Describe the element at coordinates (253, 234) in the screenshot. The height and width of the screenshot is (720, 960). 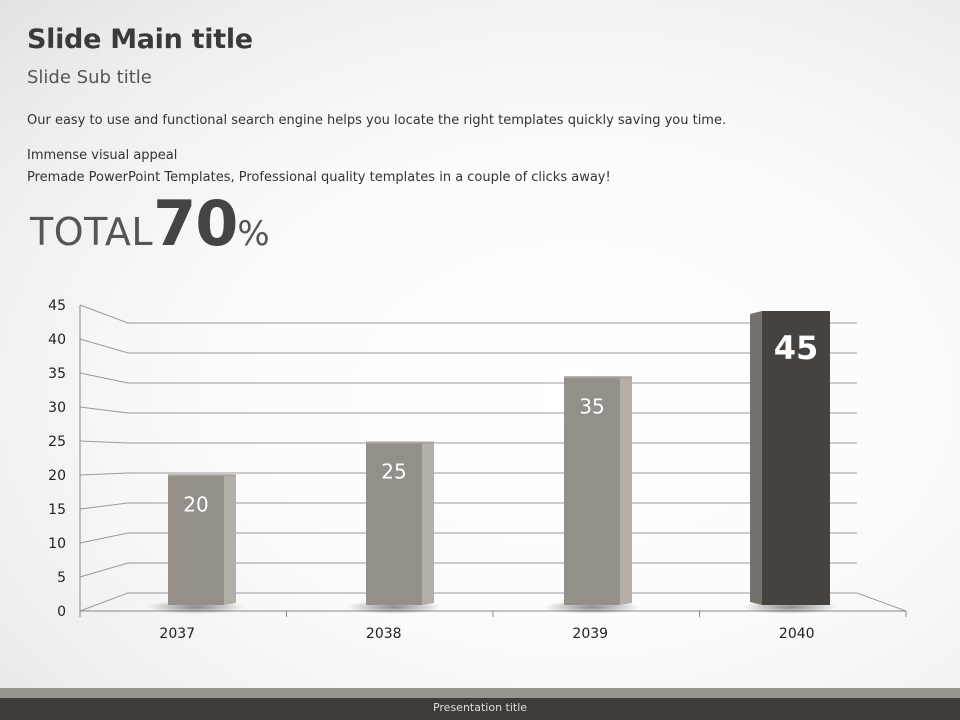
I see `total-unit: %` at that location.